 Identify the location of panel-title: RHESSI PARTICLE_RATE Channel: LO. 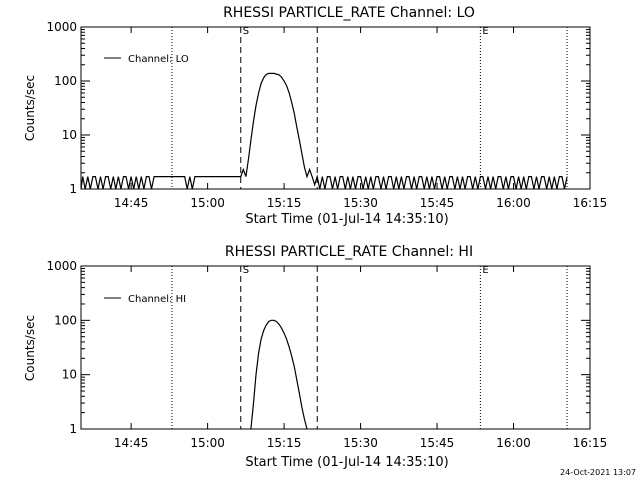
(349, 13).